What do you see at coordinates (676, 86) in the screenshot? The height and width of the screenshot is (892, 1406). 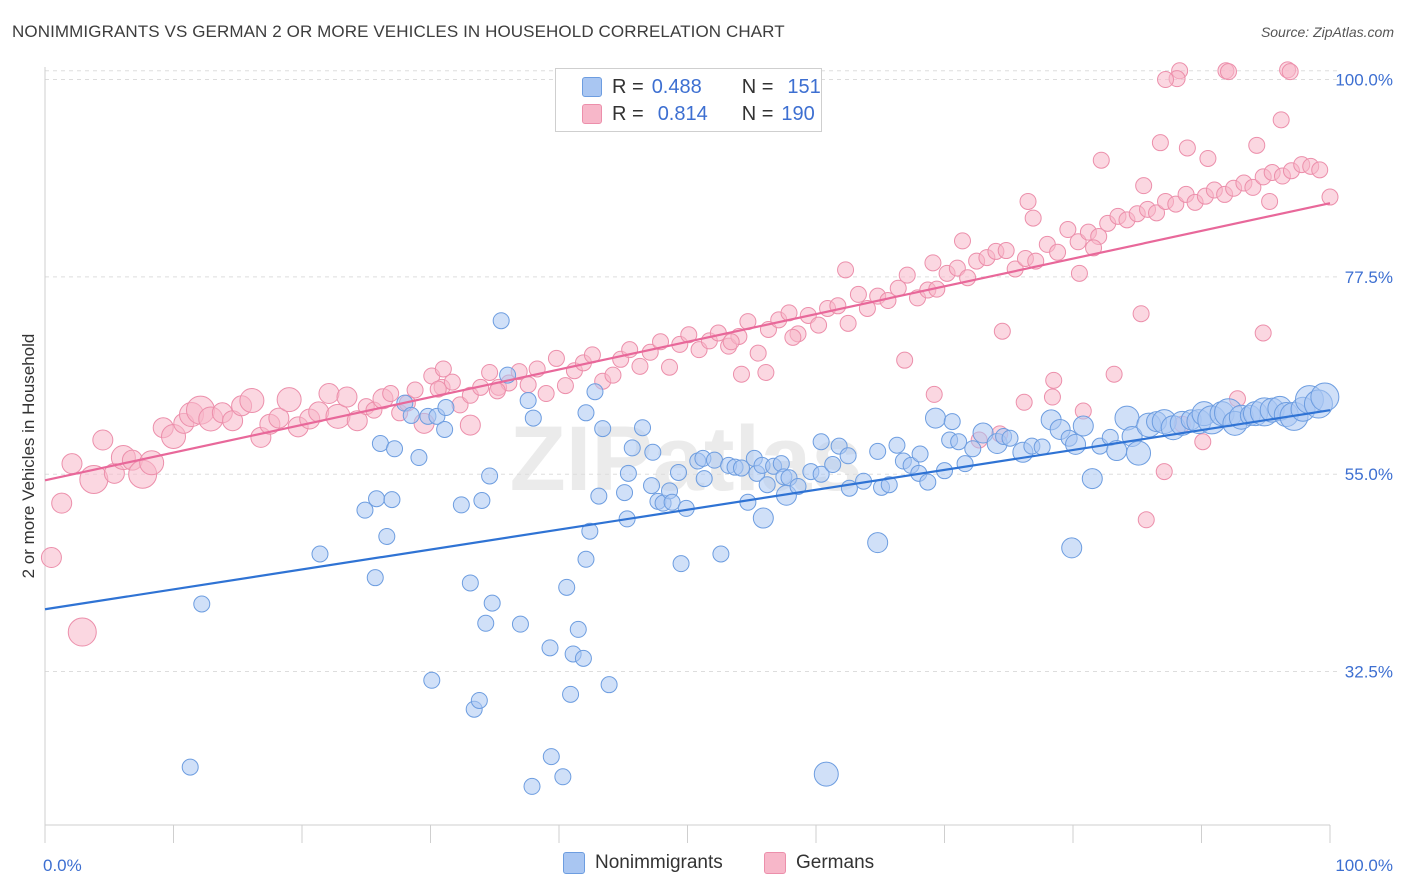 I see `legend-r-value: 0.488` at bounding box center [676, 86].